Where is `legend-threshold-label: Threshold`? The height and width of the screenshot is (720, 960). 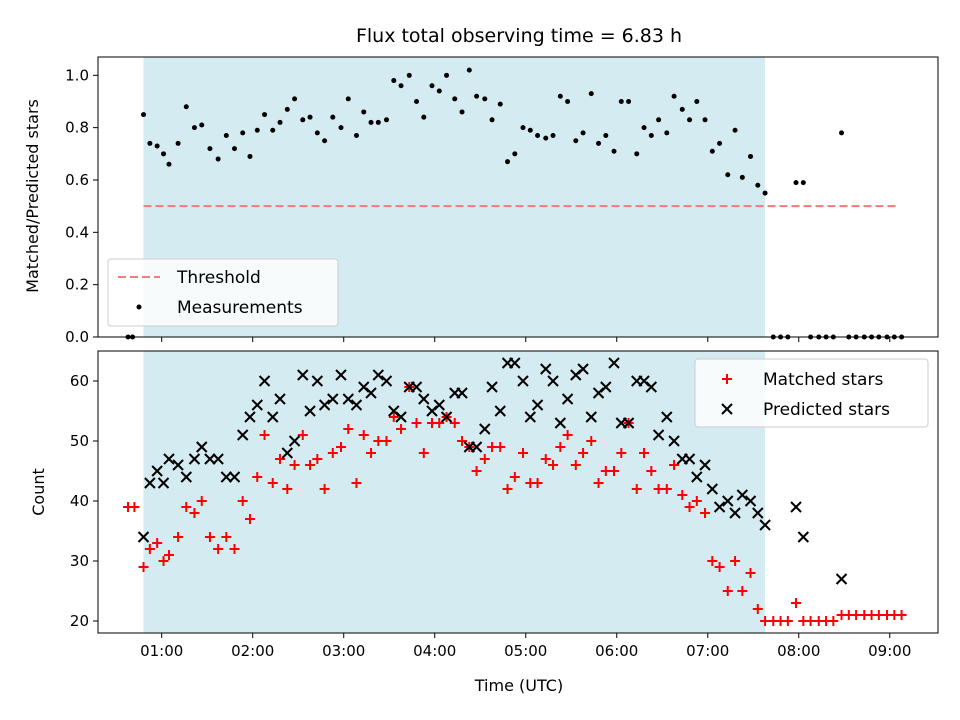
legend-threshold-label: Threshold is located at coordinates (218, 278).